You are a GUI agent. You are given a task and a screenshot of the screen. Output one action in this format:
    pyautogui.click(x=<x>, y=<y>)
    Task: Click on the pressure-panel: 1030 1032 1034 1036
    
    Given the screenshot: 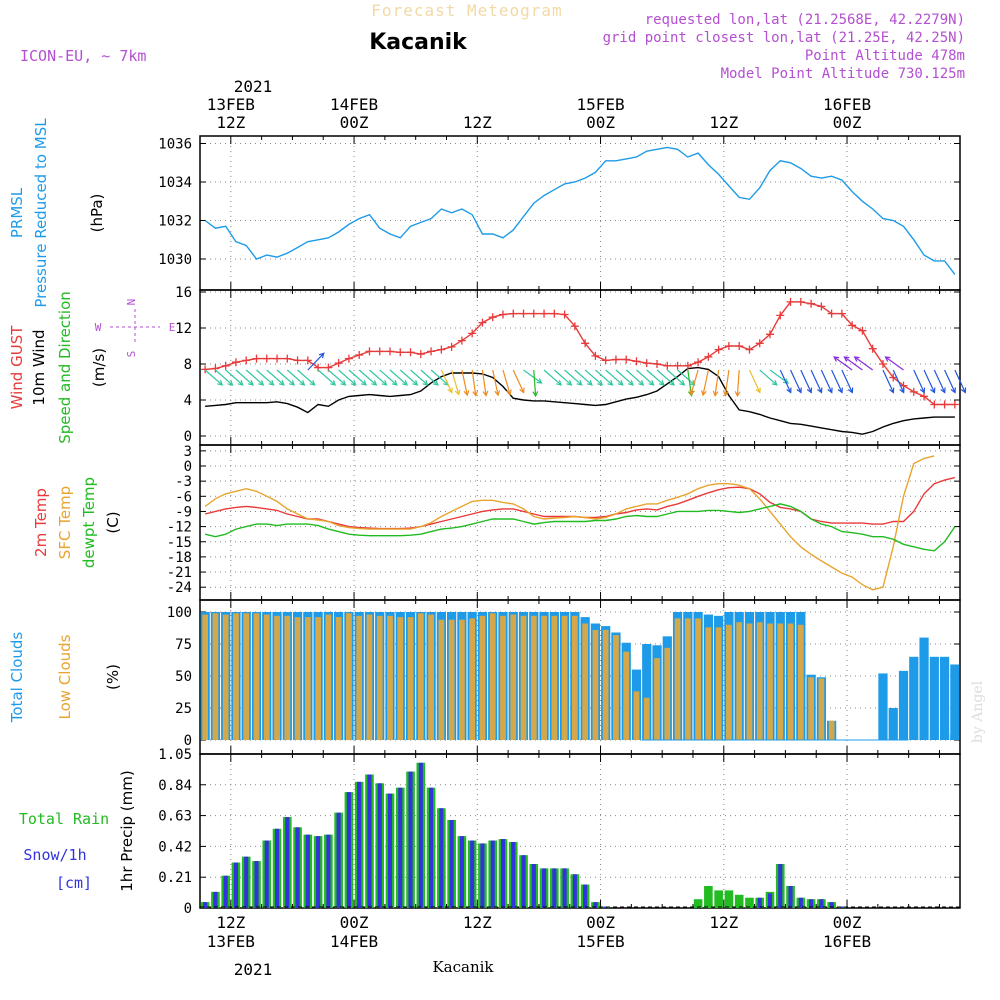 What is the action you would take?
    pyautogui.click(x=559, y=213)
    